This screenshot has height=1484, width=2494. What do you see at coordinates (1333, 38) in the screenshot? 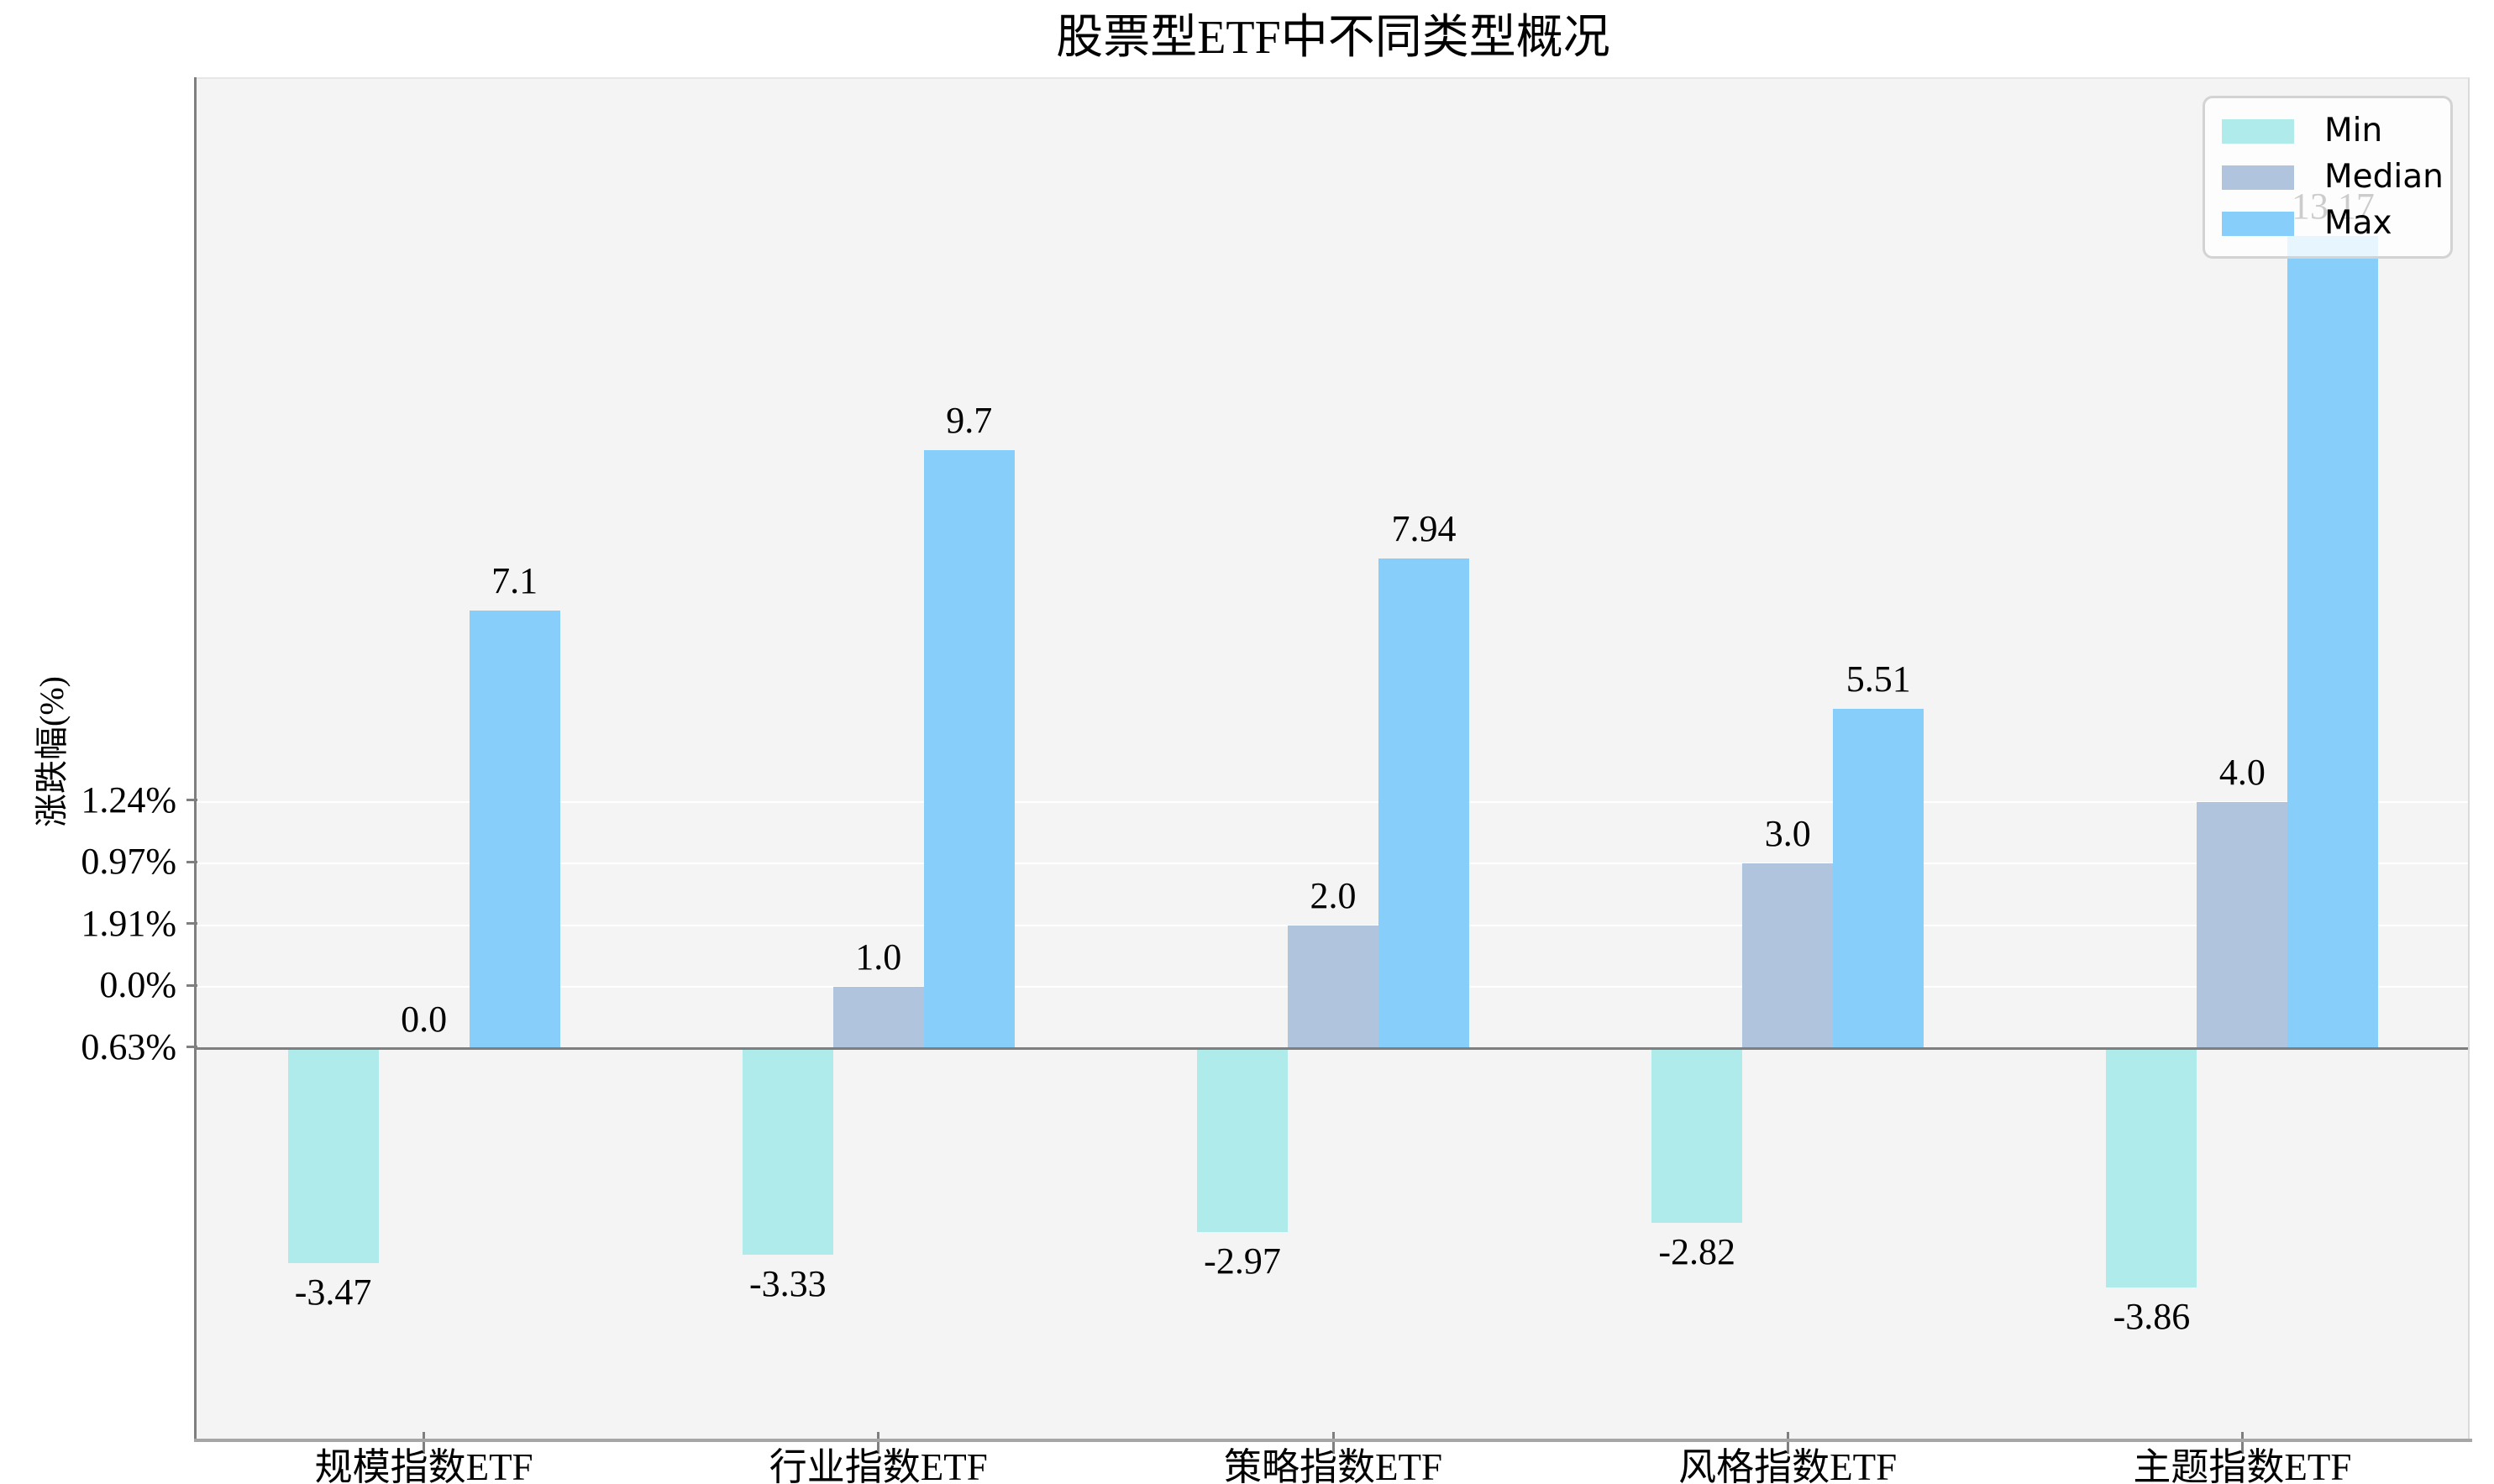
I see `chart-title: 股票型ETF中不同类型概况` at bounding box center [1333, 38].